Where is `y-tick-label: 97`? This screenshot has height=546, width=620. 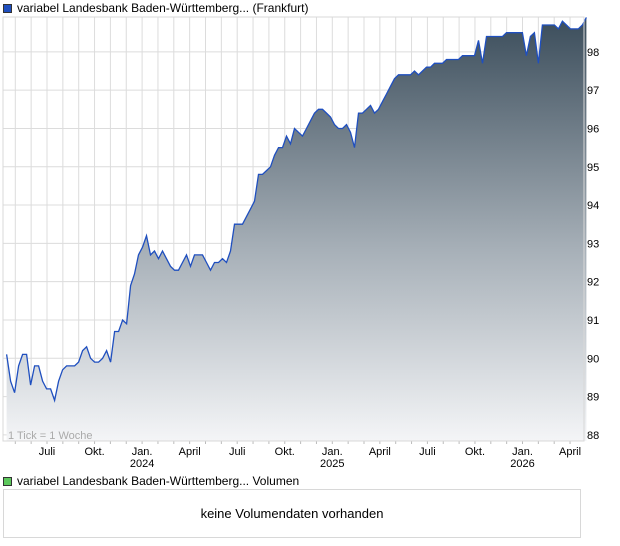 y-tick-label: 97 is located at coordinates (593, 91).